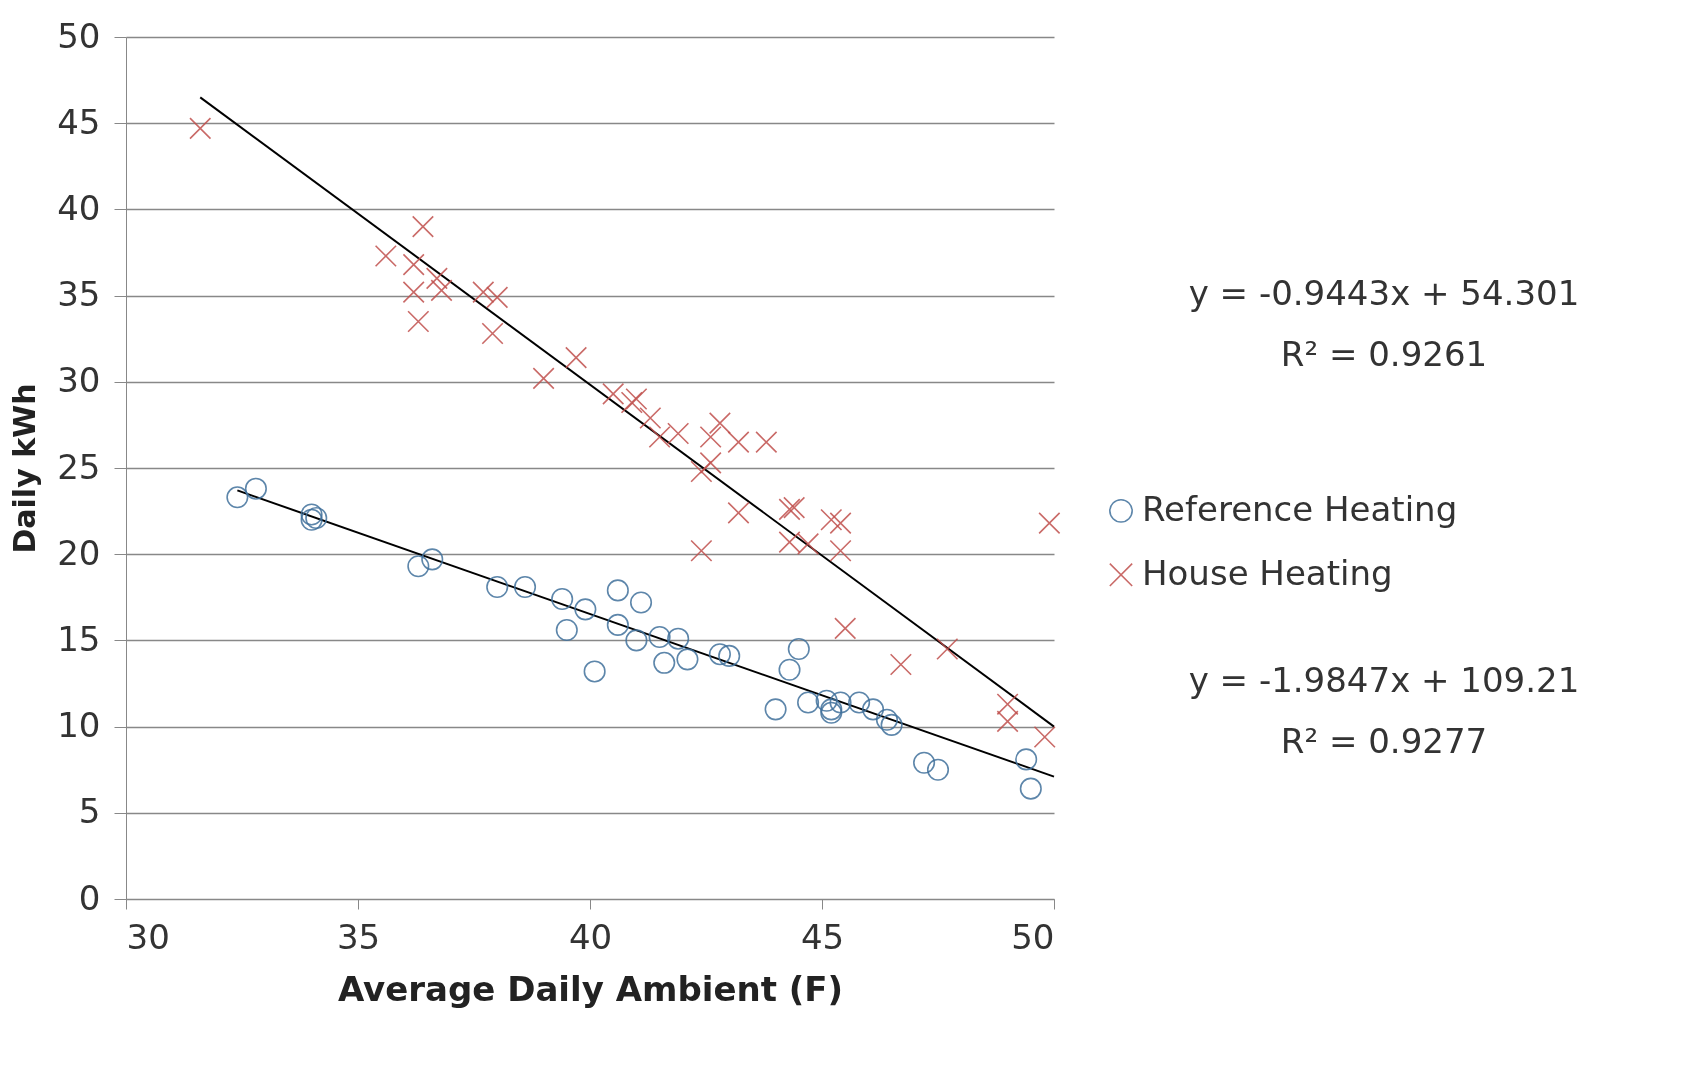  I want to click on y-tick-label: 45, so click(79, 121).